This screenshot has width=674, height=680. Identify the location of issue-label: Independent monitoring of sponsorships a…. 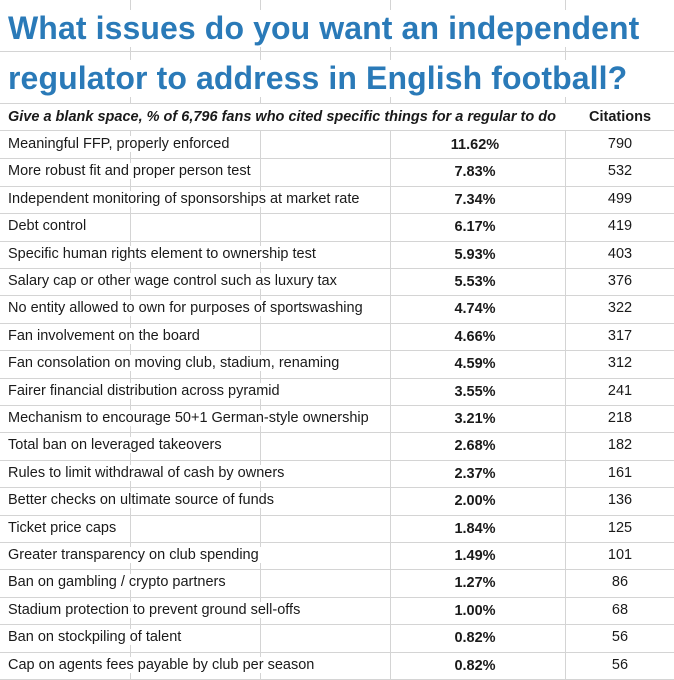
(185, 199).